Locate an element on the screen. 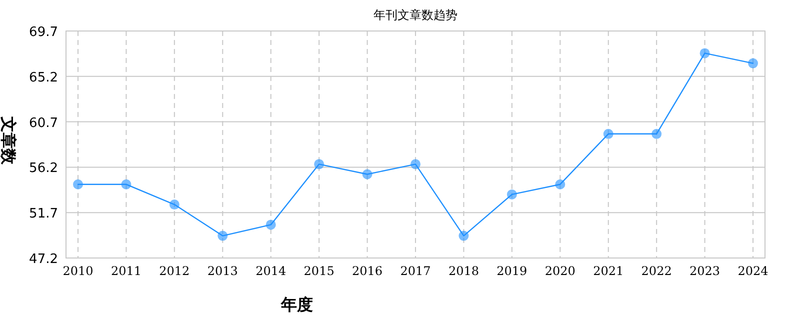  x-tick-label: 2016 is located at coordinates (367, 271).